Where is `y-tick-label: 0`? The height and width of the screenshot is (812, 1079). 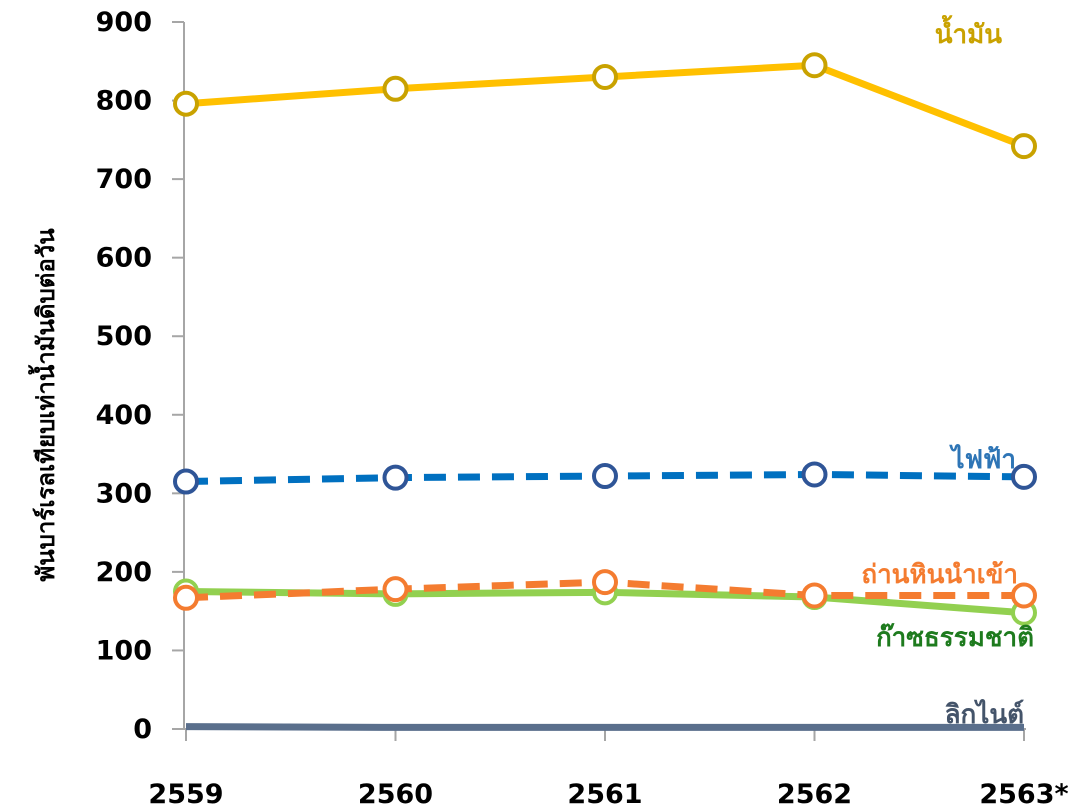
y-tick-label: 0 is located at coordinates (142, 729).